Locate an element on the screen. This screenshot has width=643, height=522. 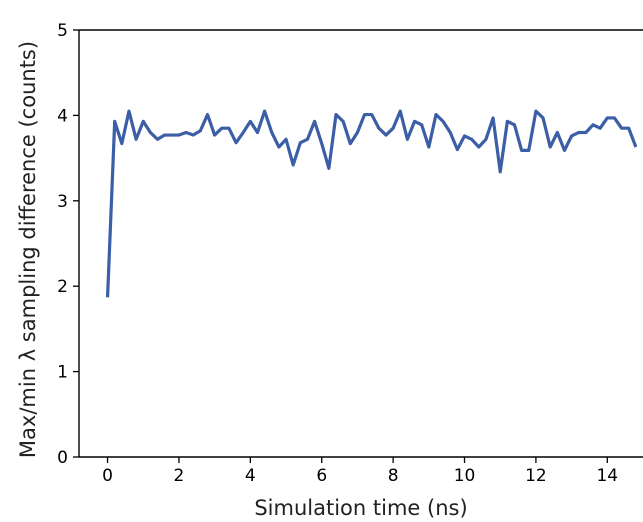
x-tick-label: 2 is located at coordinates (179, 476).